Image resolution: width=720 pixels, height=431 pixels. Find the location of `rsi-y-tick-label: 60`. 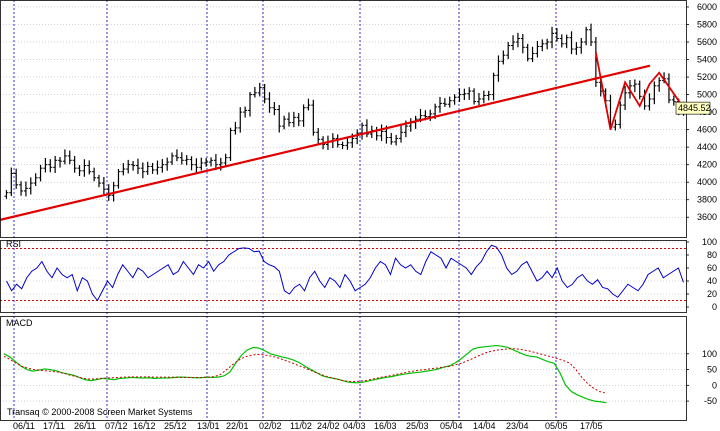

rsi-y-tick-label: 60 is located at coordinates (712, 268).